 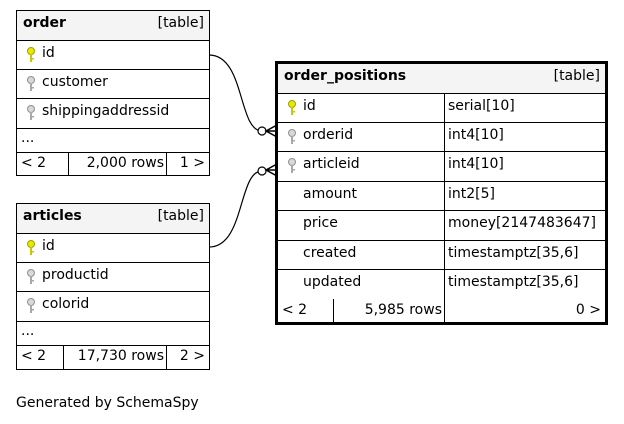 What do you see at coordinates (331, 164) in the screenshot?
I see `column-name: articleid` at bounding box center [331, 164].